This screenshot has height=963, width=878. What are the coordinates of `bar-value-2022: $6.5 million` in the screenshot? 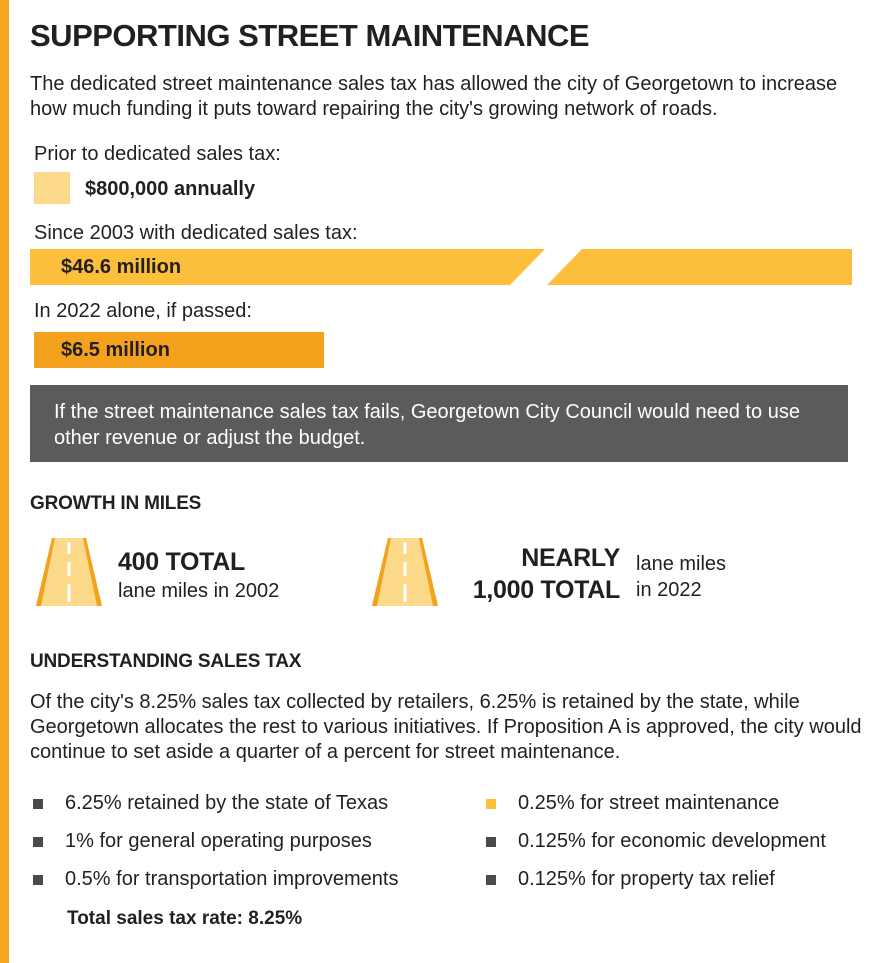 It's located at (115, 350).